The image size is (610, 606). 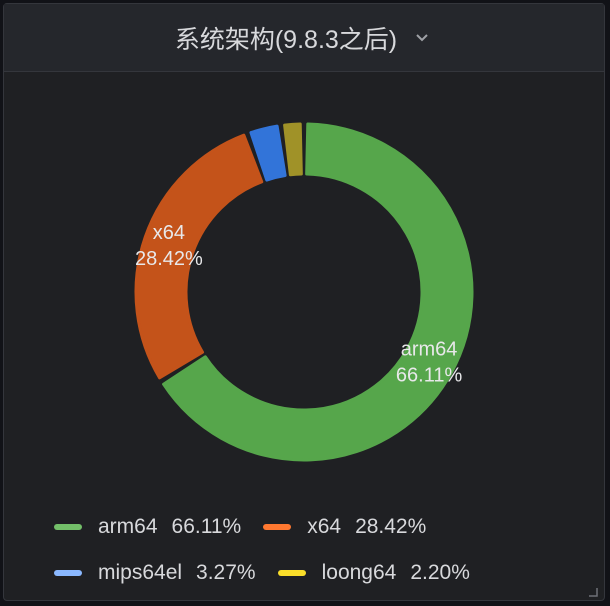 I want to click on panel-header: 系统架构(9.8.3之后), so click(x=304, y=38).